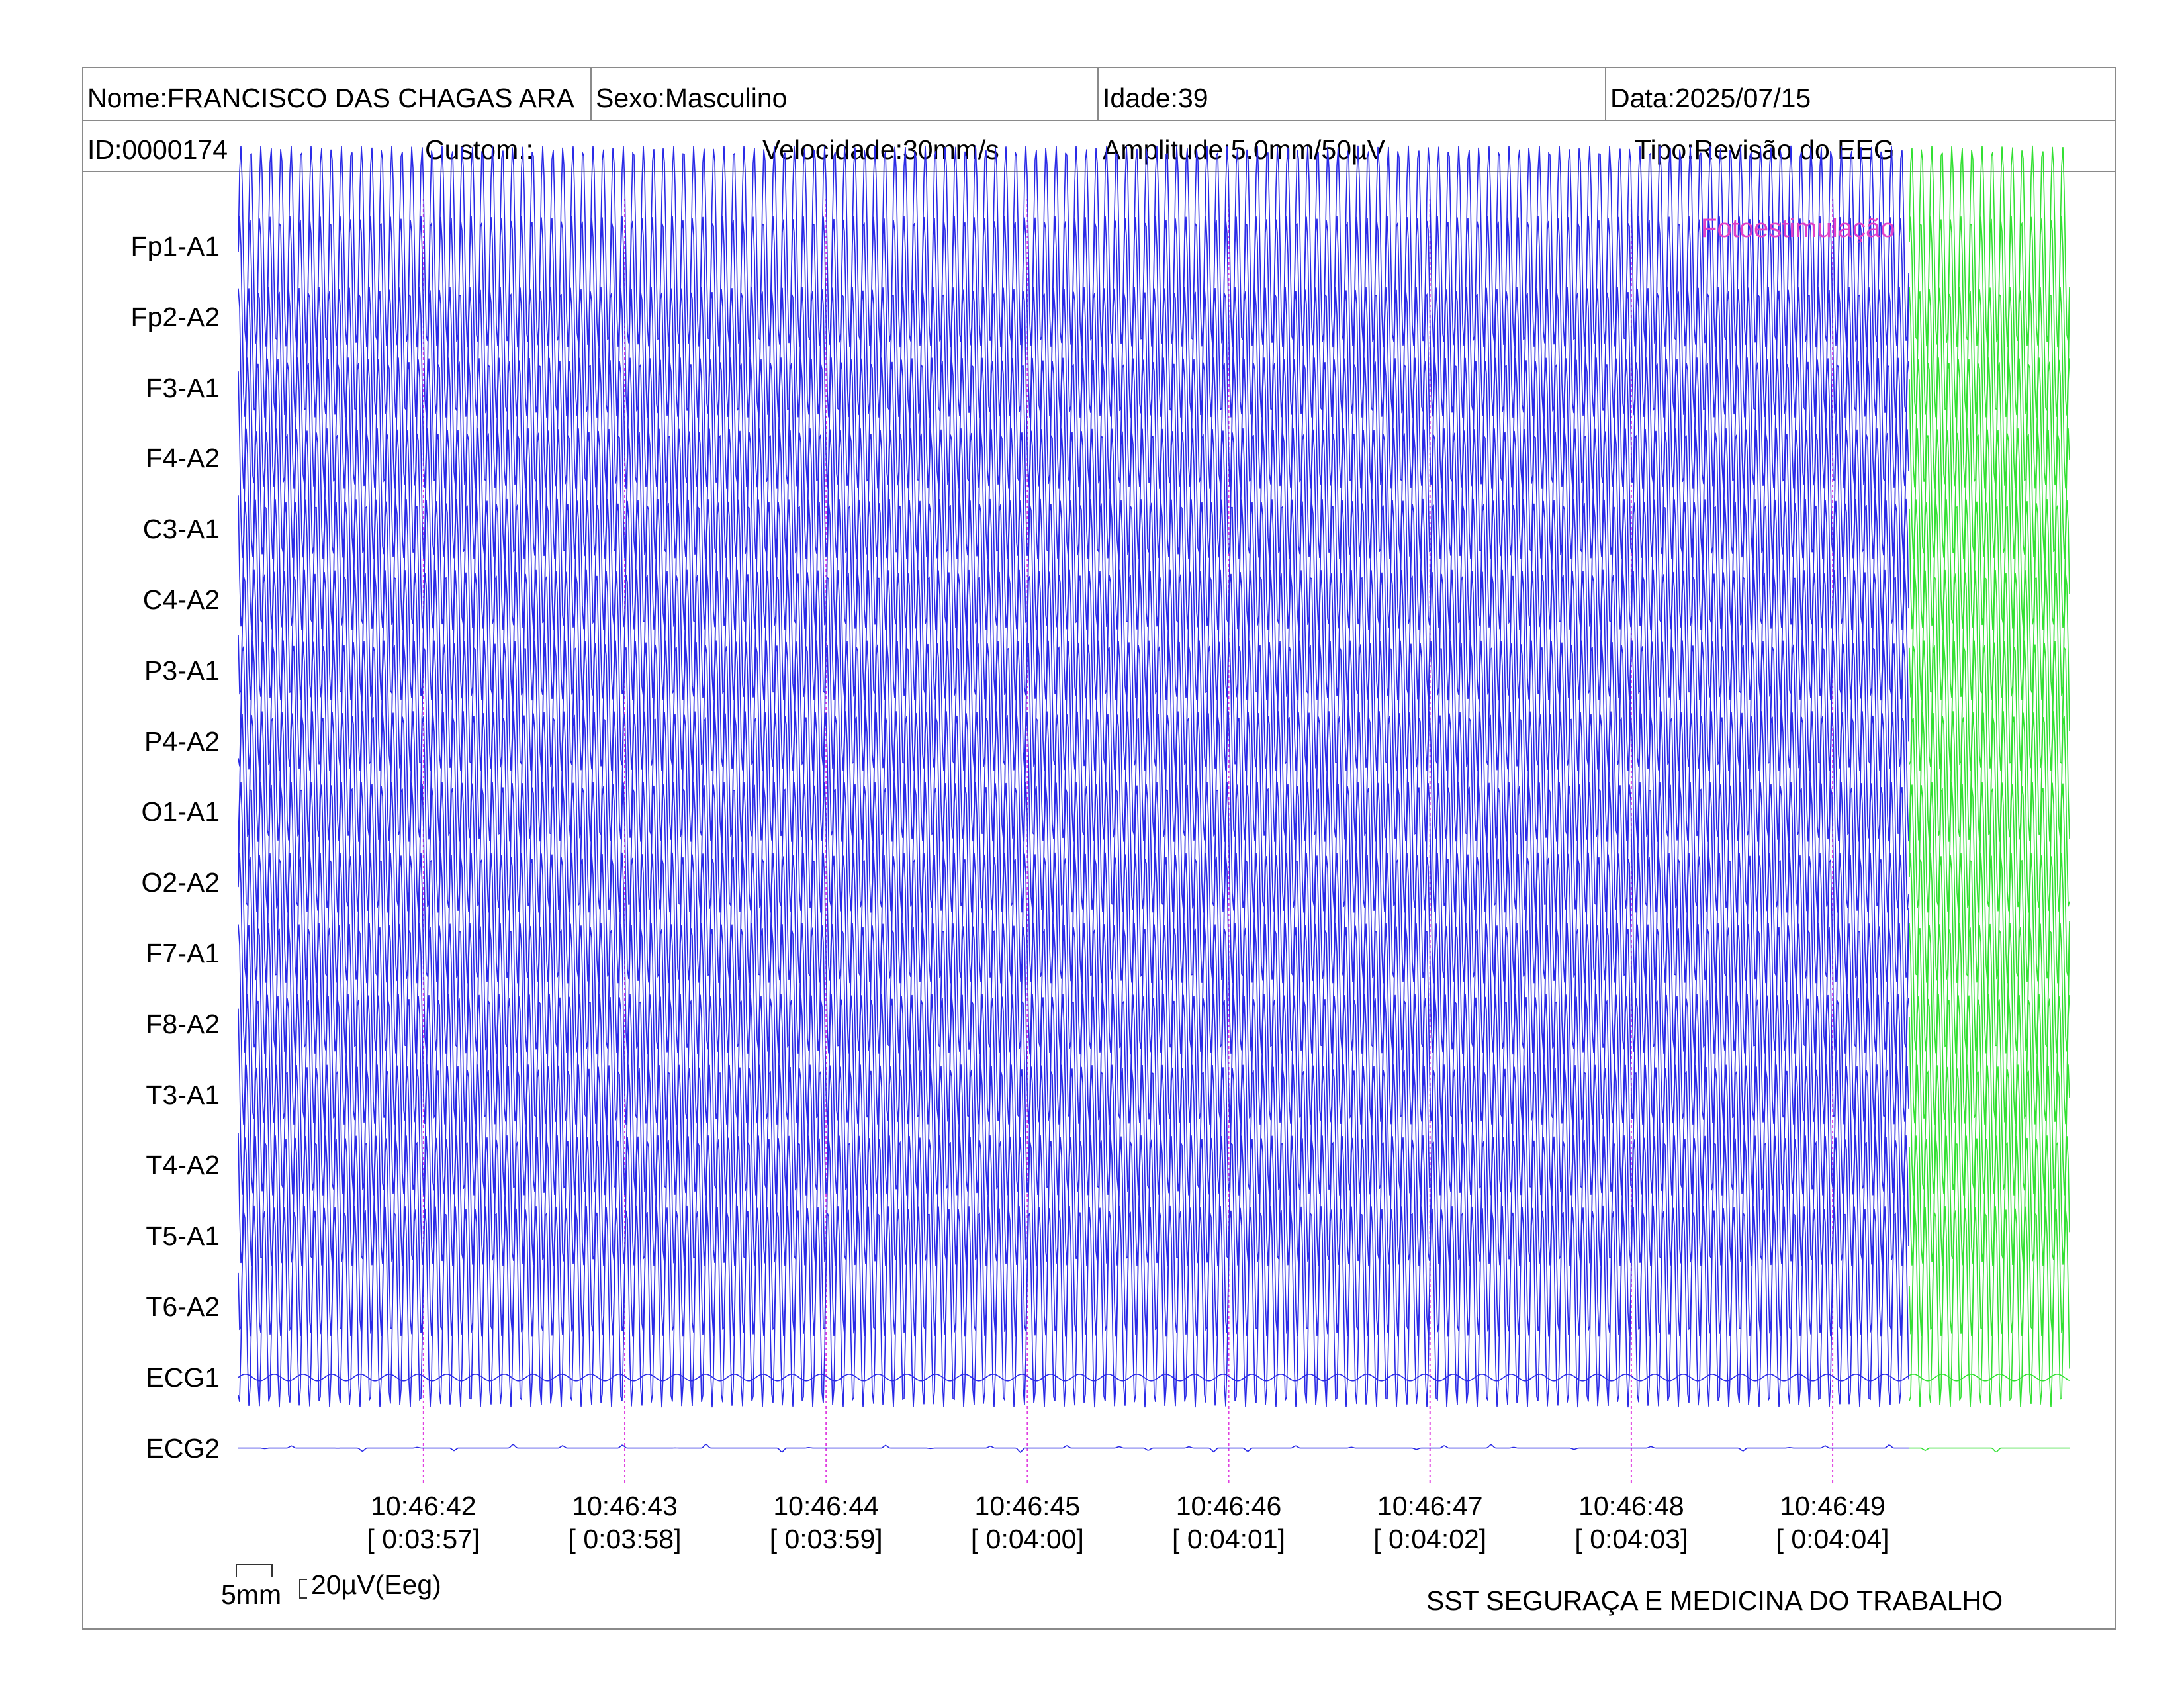 The height and width of the screenshot is (1688, 2184). I want to click on photic-stimulation-annotation: Fotoestimulação, so click(1798, 228).